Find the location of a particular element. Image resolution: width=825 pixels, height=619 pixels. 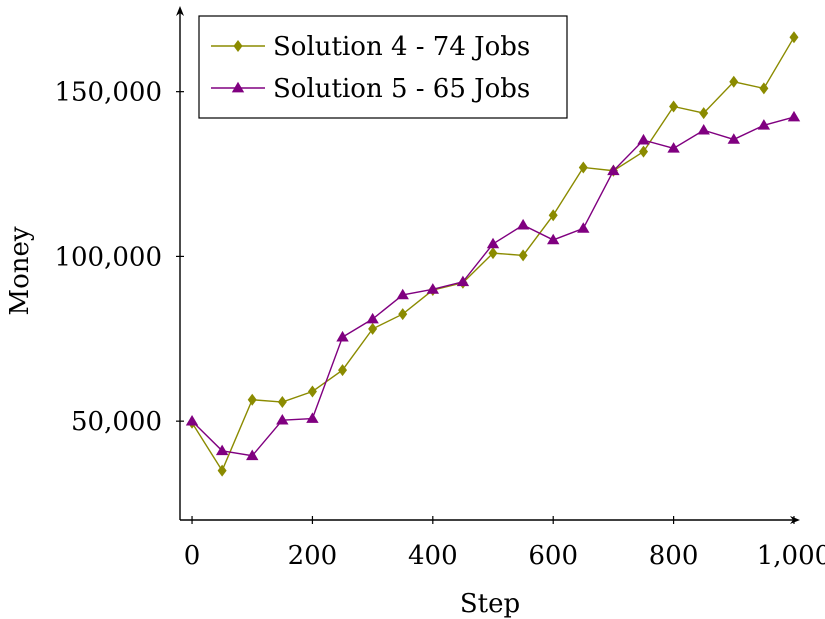

legend-entry-solution-5: Solution 5 - 65 Jobs is located at coordinates (370, 89).